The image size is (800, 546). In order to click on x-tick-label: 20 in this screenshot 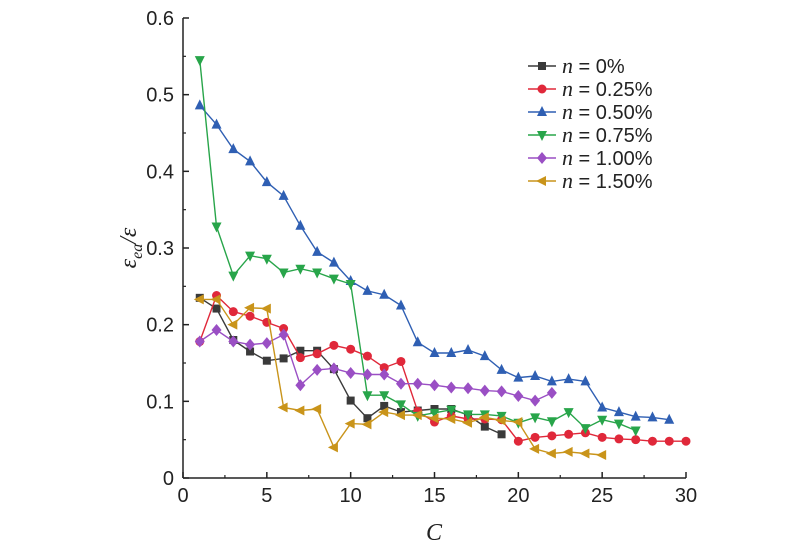, I will do `click(518, 496)`.